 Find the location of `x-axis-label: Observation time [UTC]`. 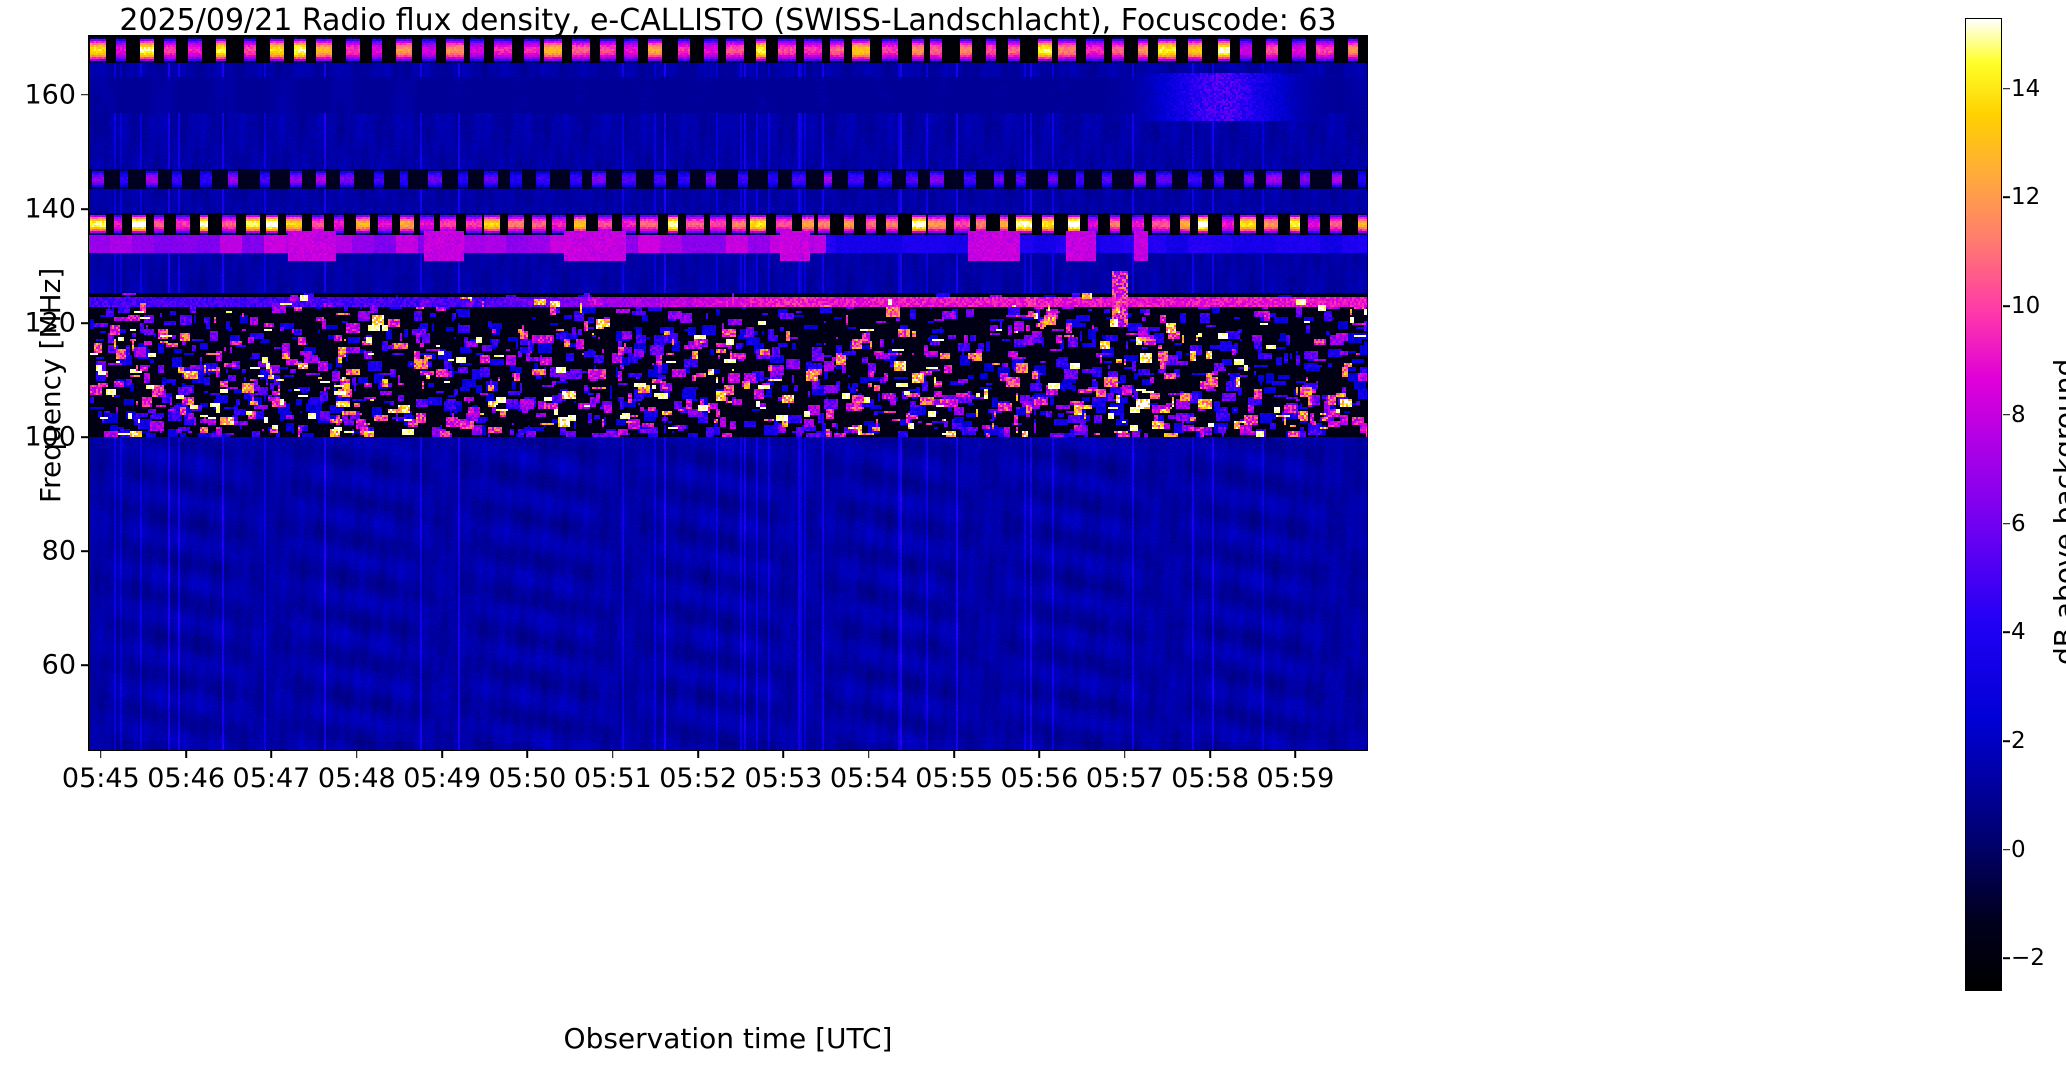

x-axis-label: Observation time [UTC] is located at coordinates (728, 1038).